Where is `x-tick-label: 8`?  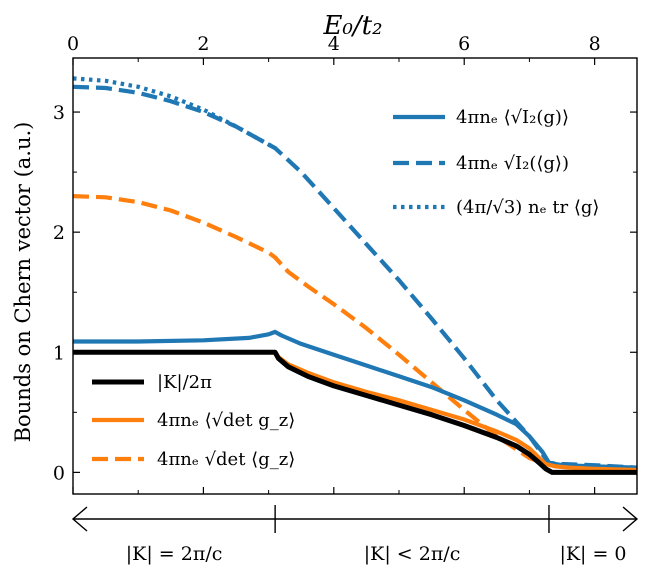
x-tick-label: 8 is located at coordinates (595, 44).